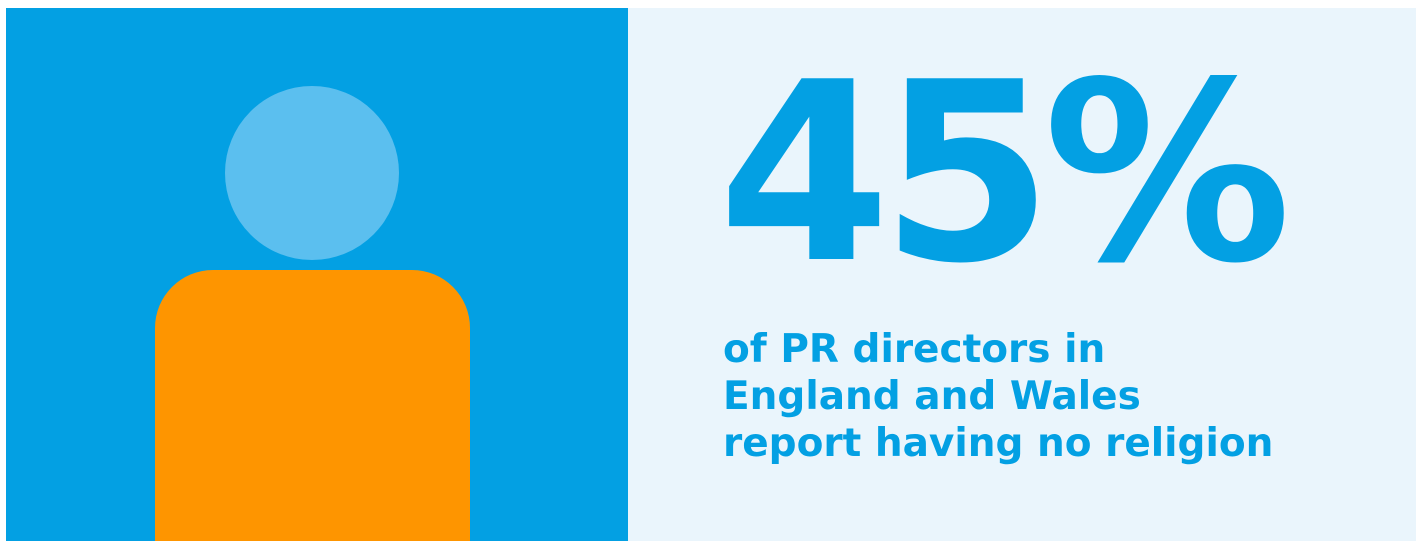 The width and height of the screenshot is (1416, 541). What do you see at coordinates (932, 396) in the screenshot?
I see `caption-line-2: England and Wales` at bounding box center [932, 396].